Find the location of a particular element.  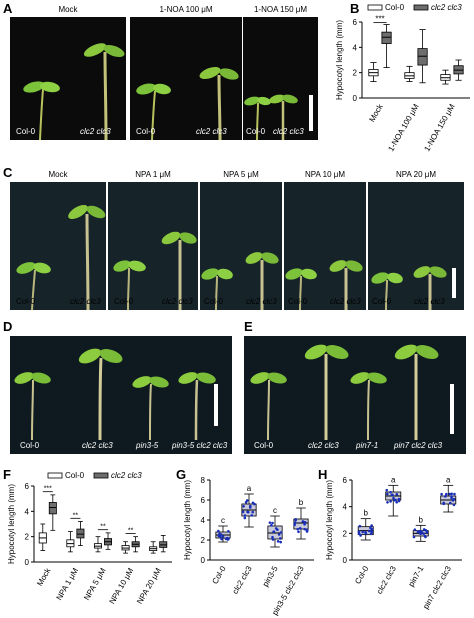

x-category-label: 1-NOA 100 μM is located at coordinates (403, 127).